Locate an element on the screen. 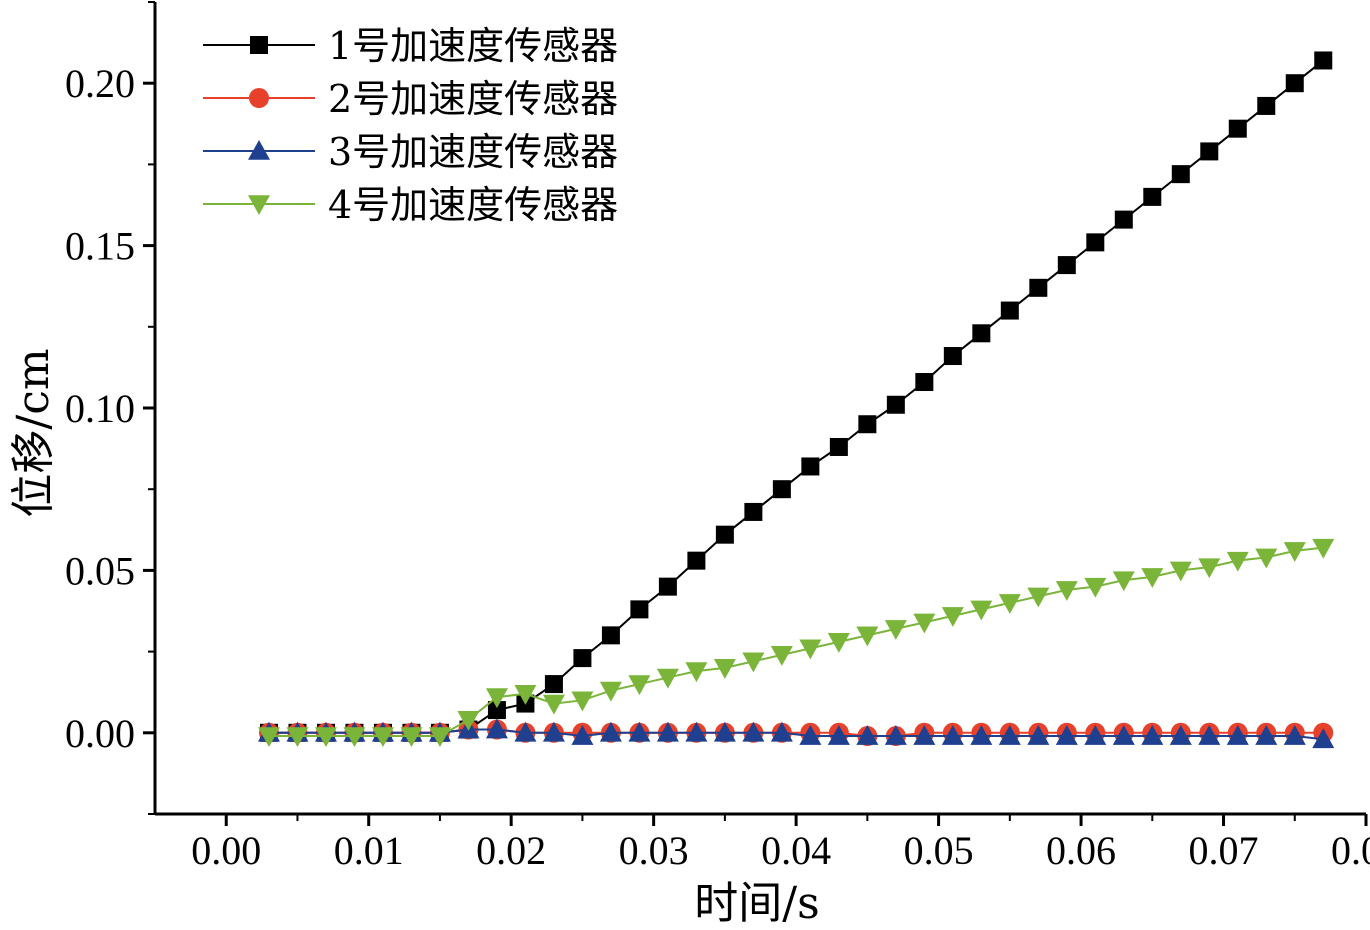  y-tick-label: 0.10 is located at coordinates (100, 408).